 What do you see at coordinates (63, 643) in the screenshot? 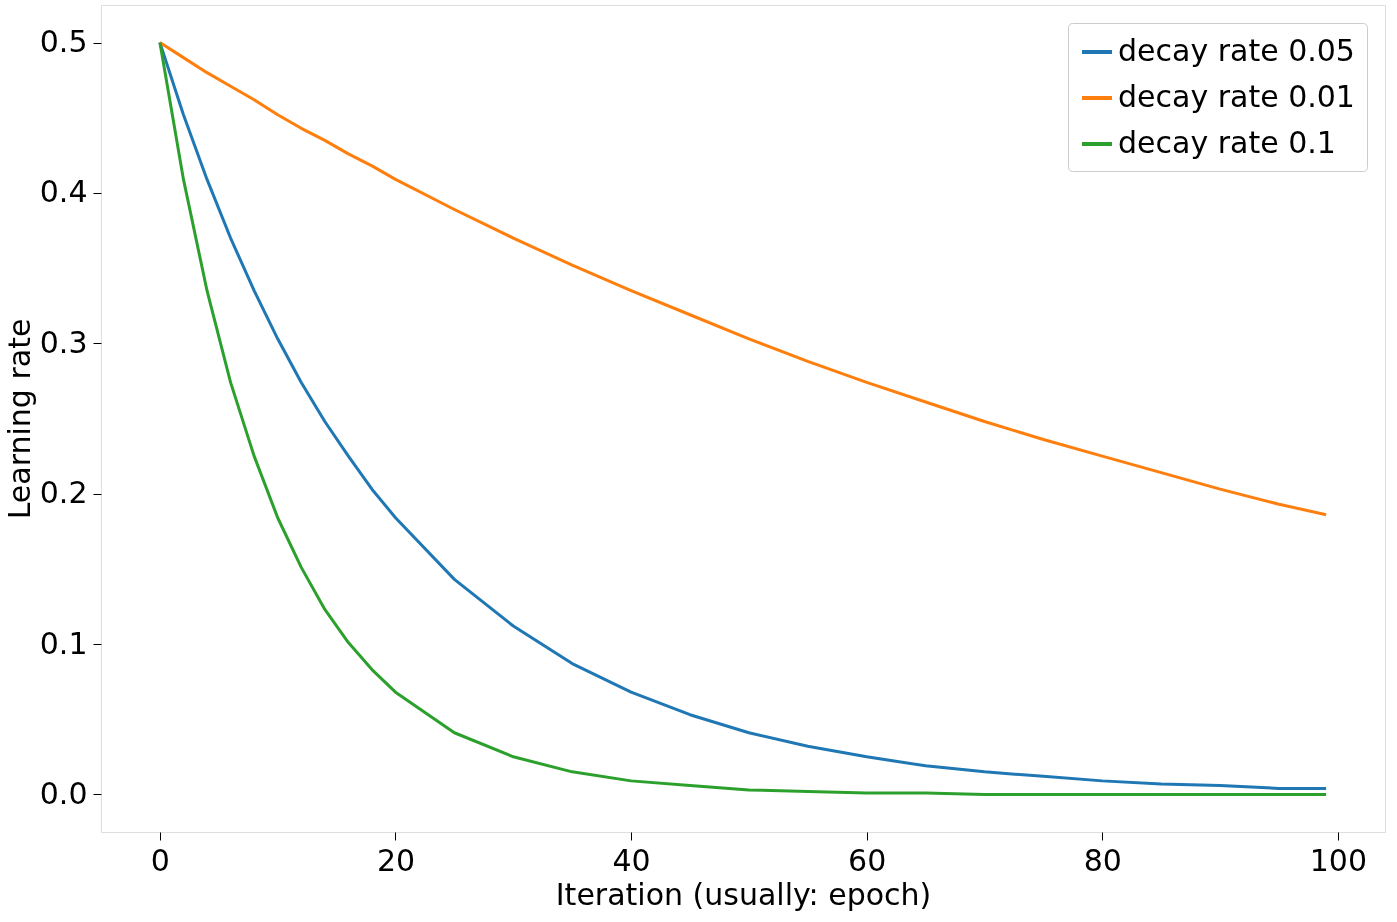
I see `y-tick-label: 0.1` at bounding box center [63, 643].